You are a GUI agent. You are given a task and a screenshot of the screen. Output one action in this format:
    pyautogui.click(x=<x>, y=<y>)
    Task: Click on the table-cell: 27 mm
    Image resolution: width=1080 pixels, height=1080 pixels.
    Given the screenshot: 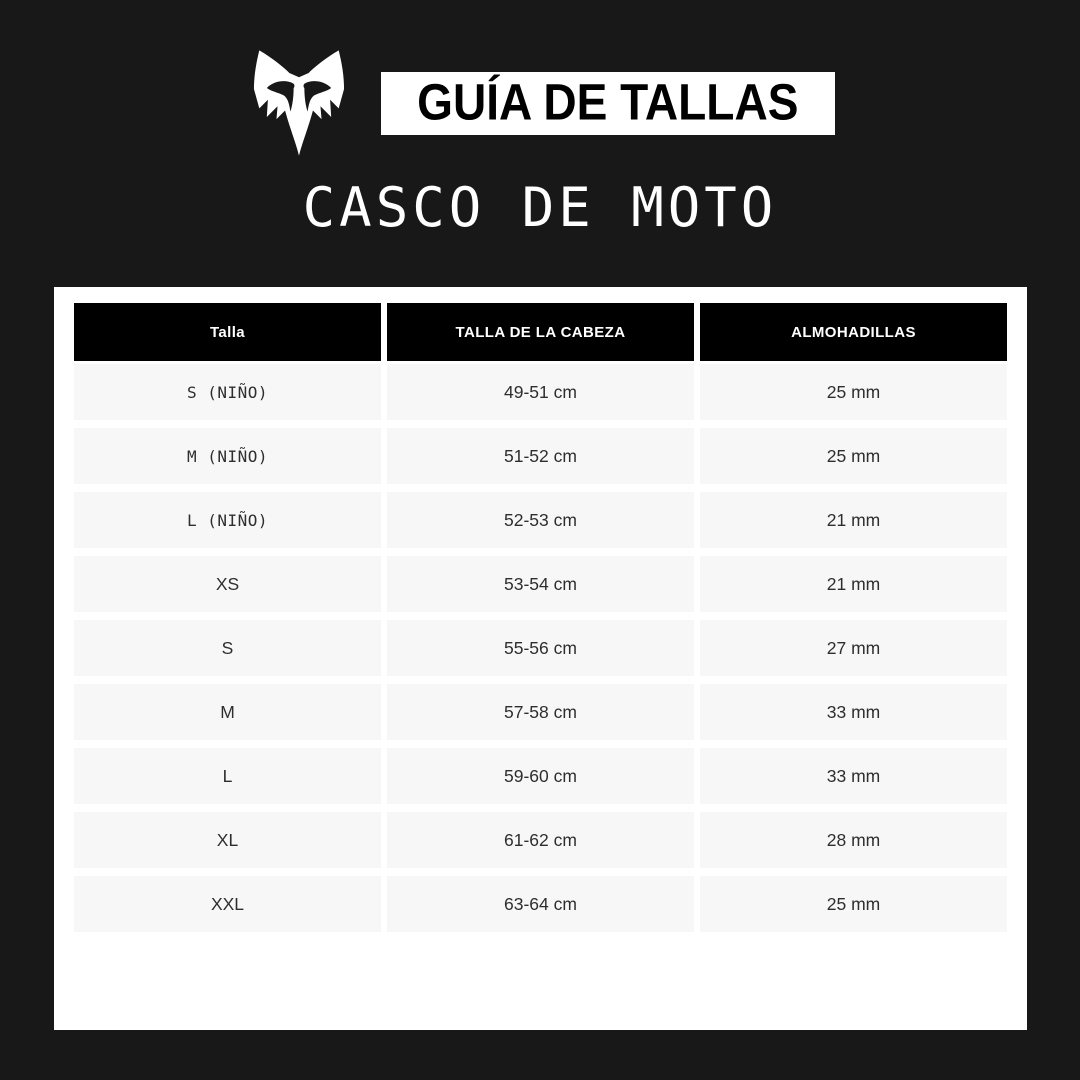 What is the action you would take?
    pyautogui.click(x=853, y=648)
    